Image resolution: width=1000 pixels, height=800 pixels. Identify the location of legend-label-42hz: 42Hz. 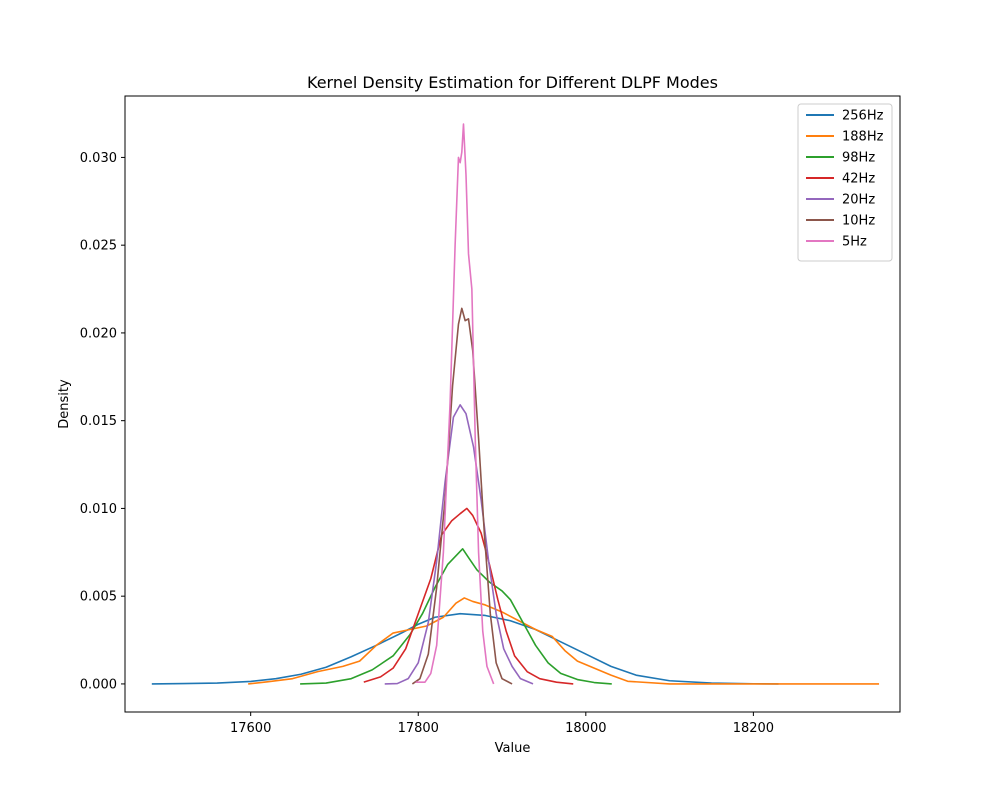
(858, 179).